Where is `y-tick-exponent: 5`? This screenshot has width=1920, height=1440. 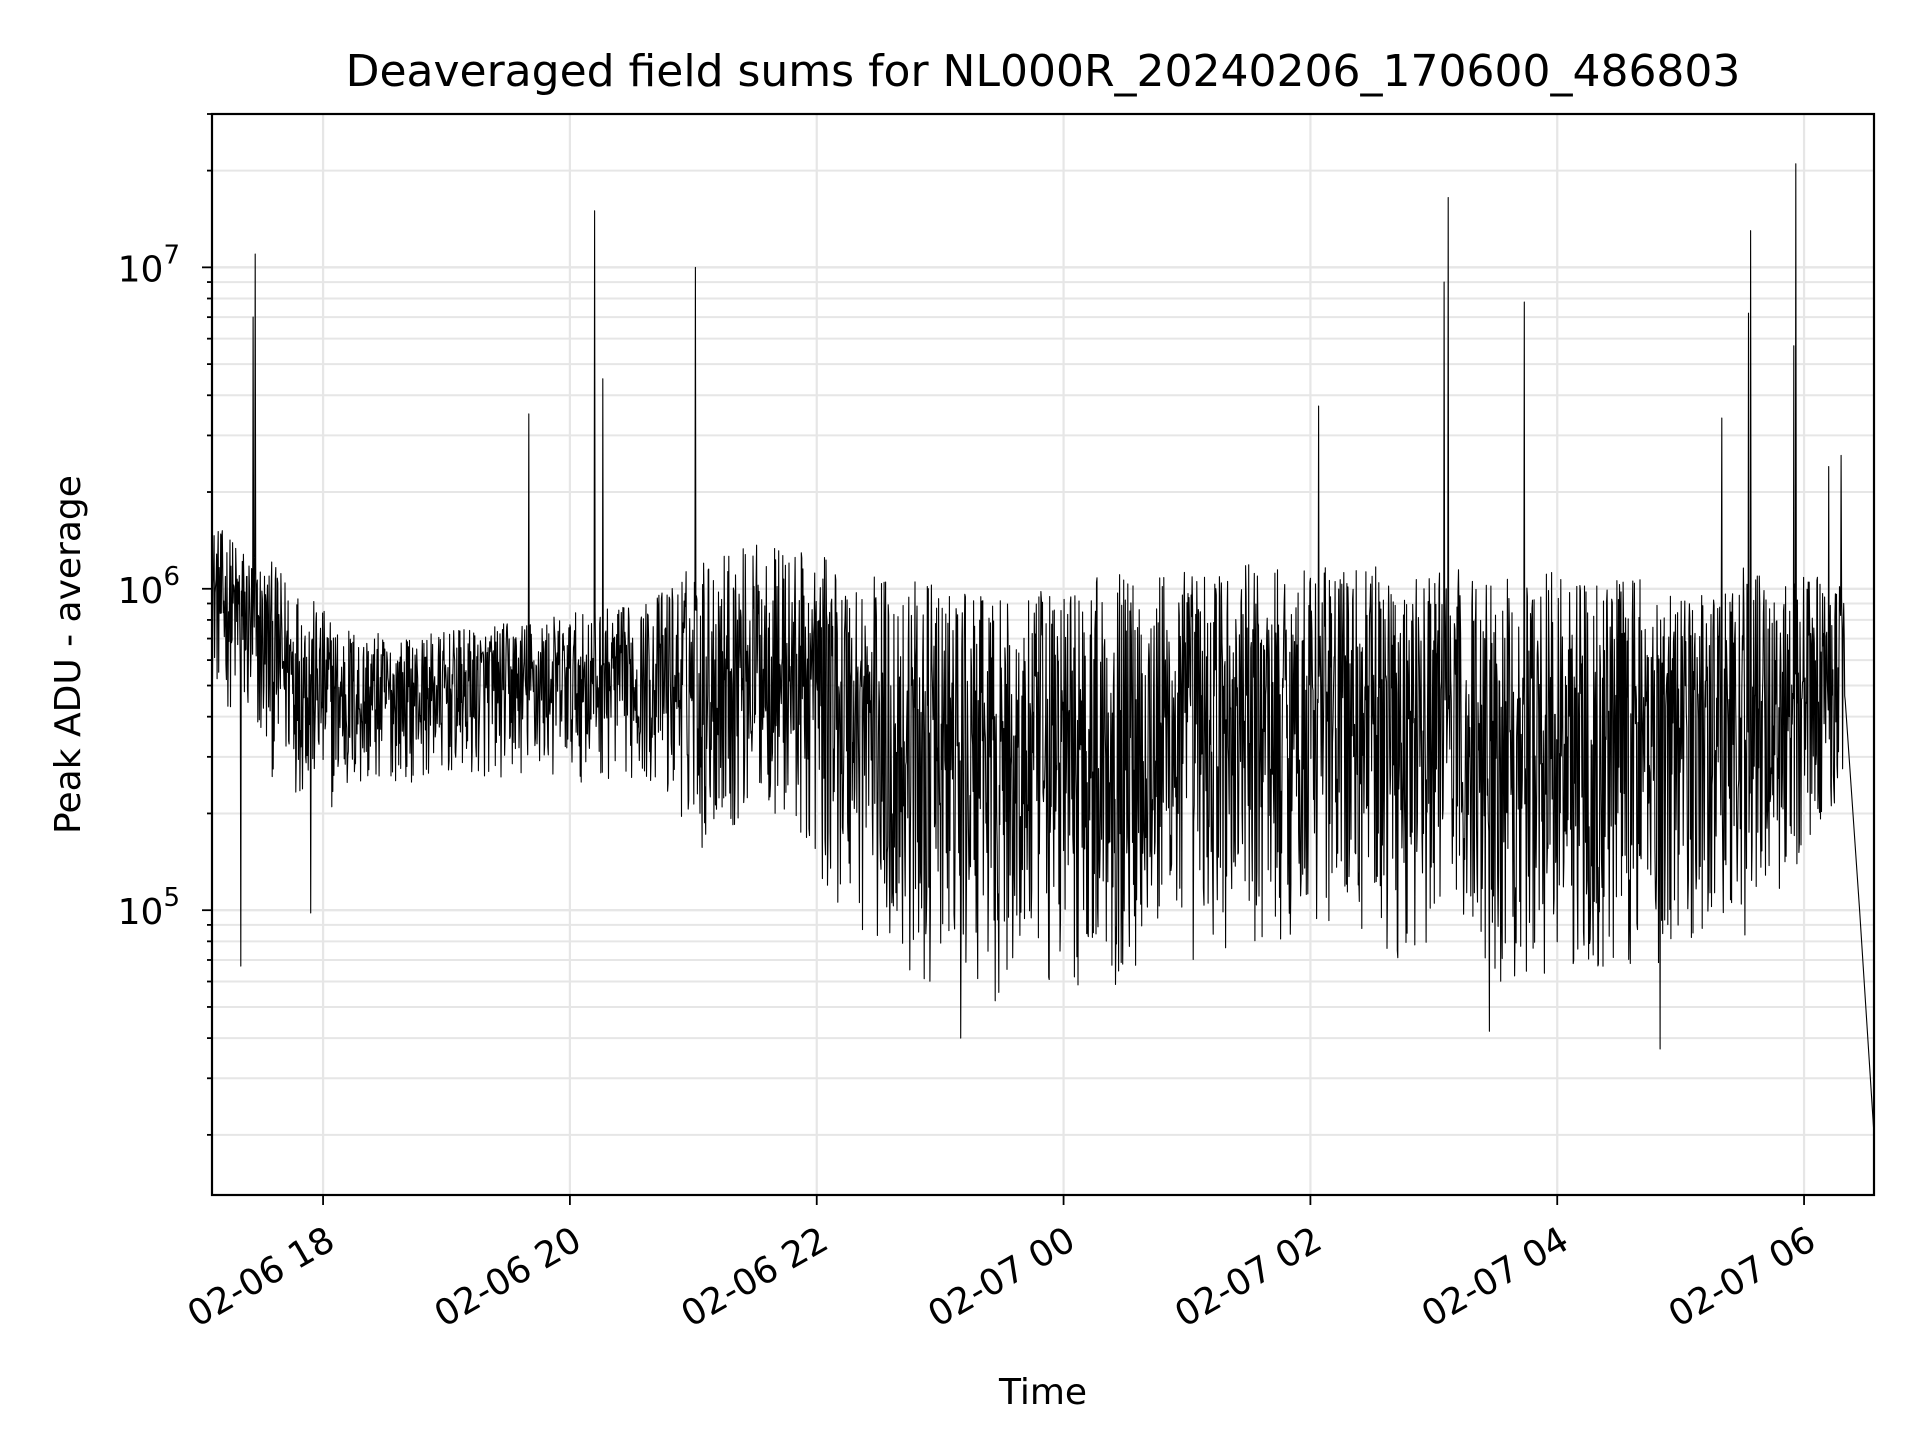
y-tick-exponent: 5 is located at coordinates (171, 898).